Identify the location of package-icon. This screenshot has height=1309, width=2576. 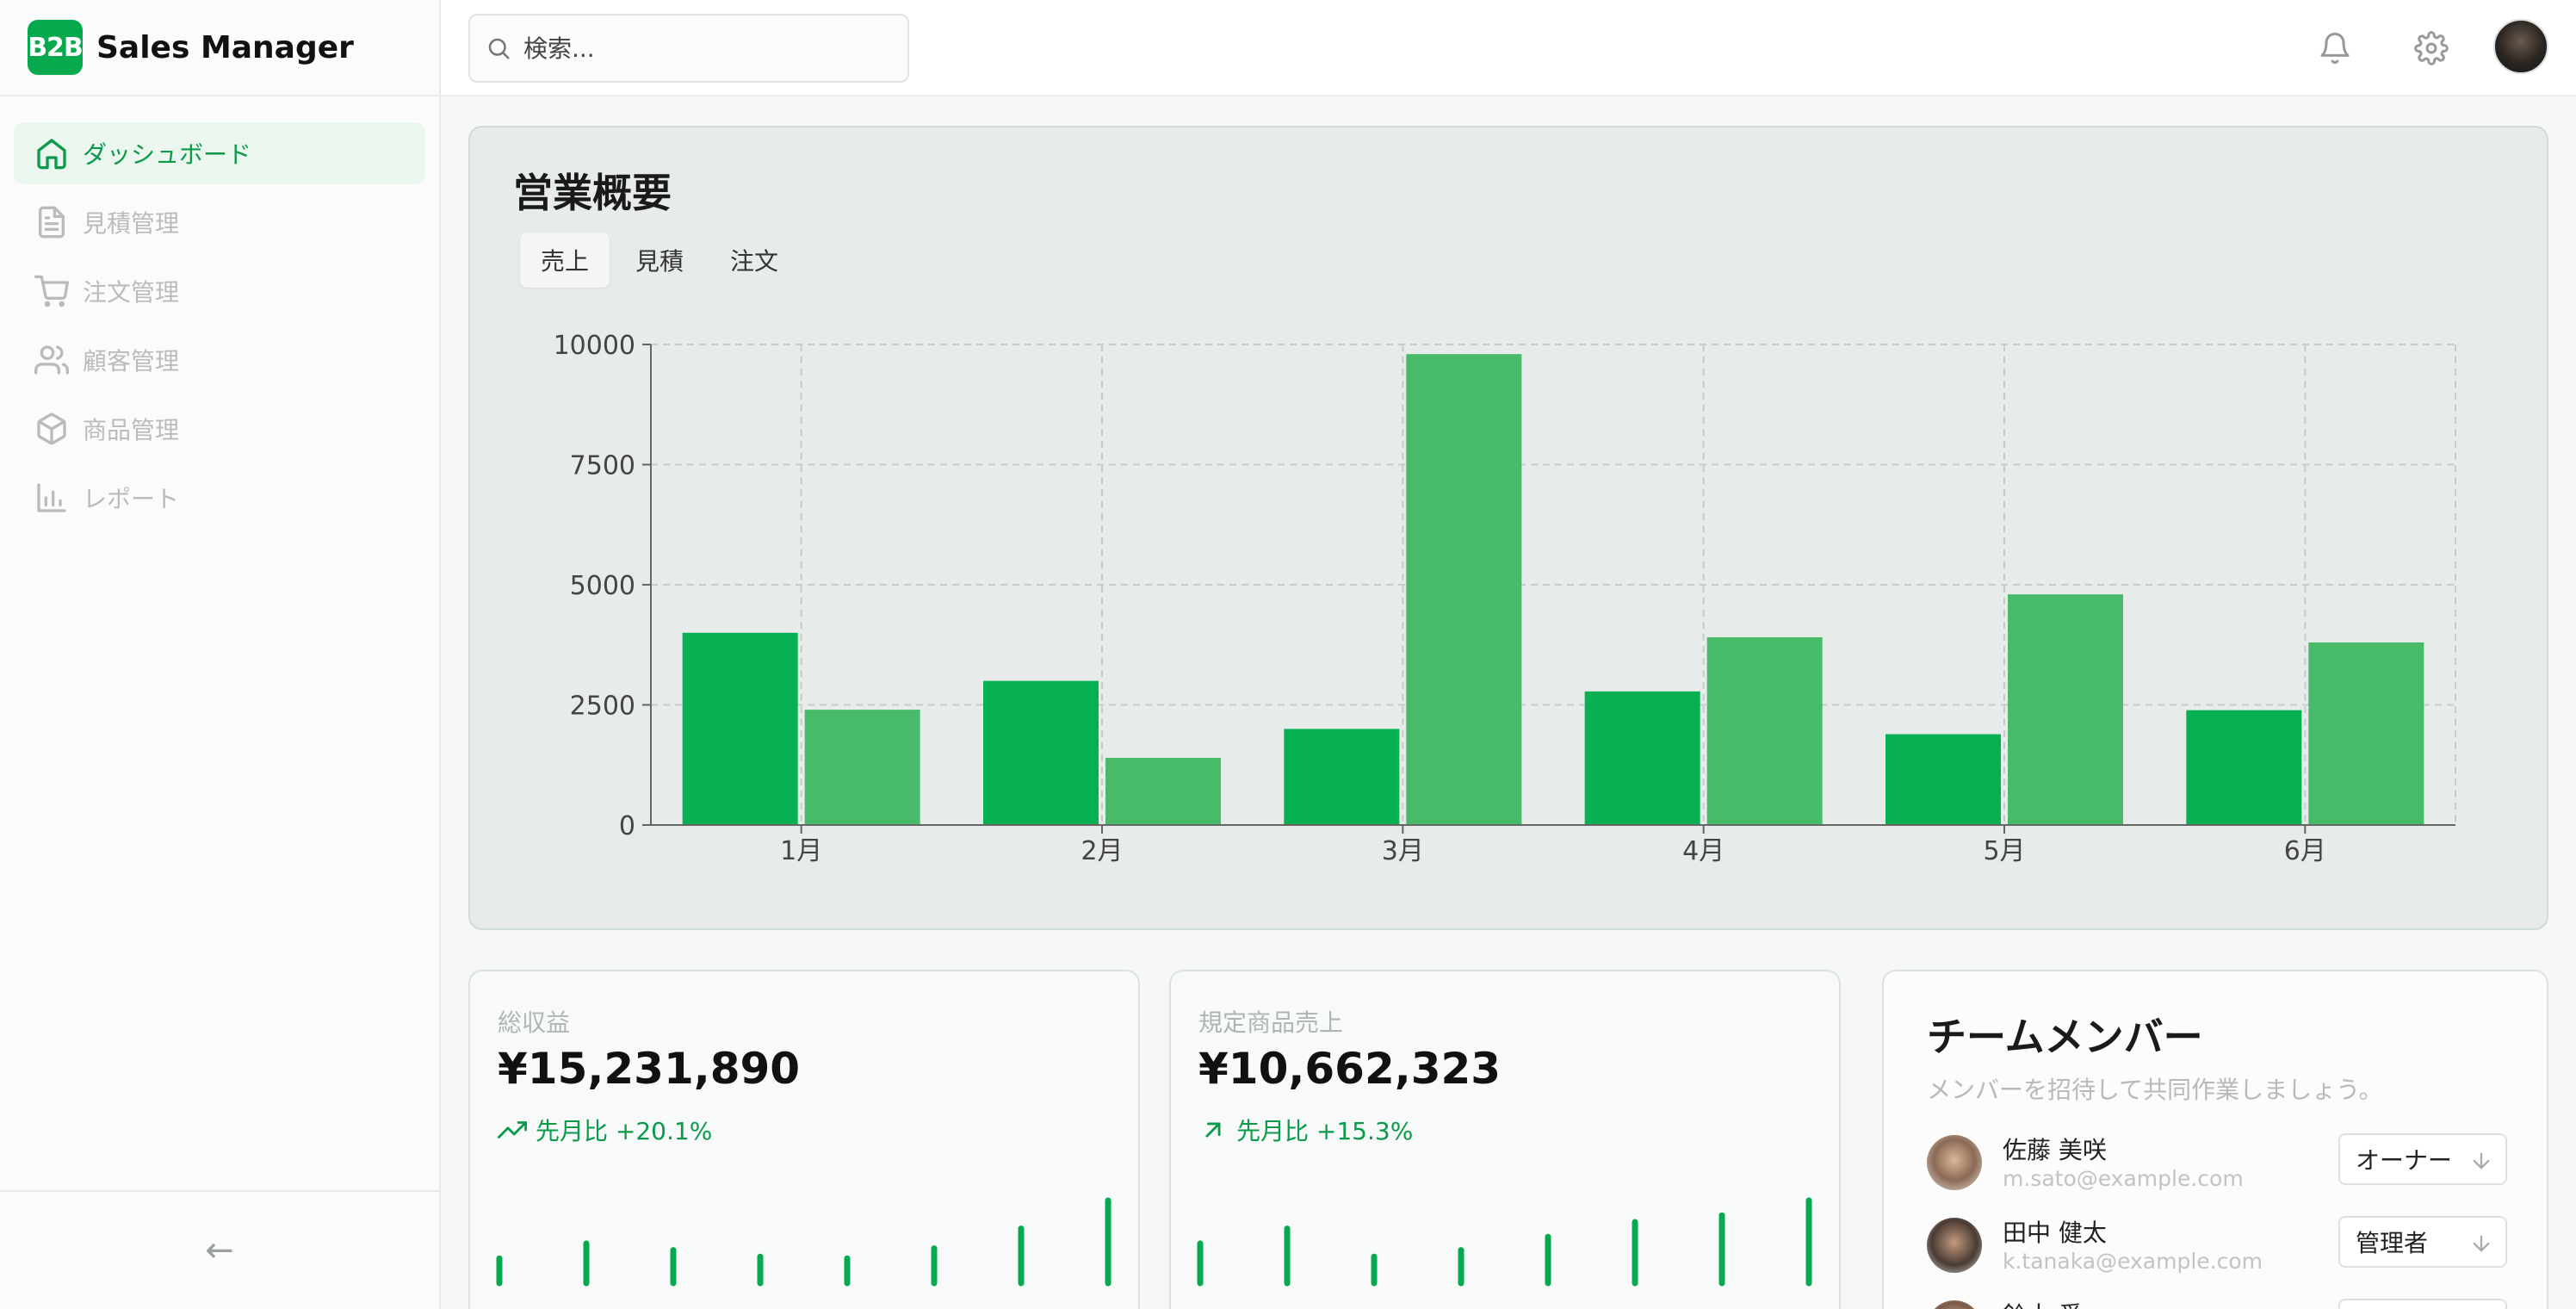
(52, 429).